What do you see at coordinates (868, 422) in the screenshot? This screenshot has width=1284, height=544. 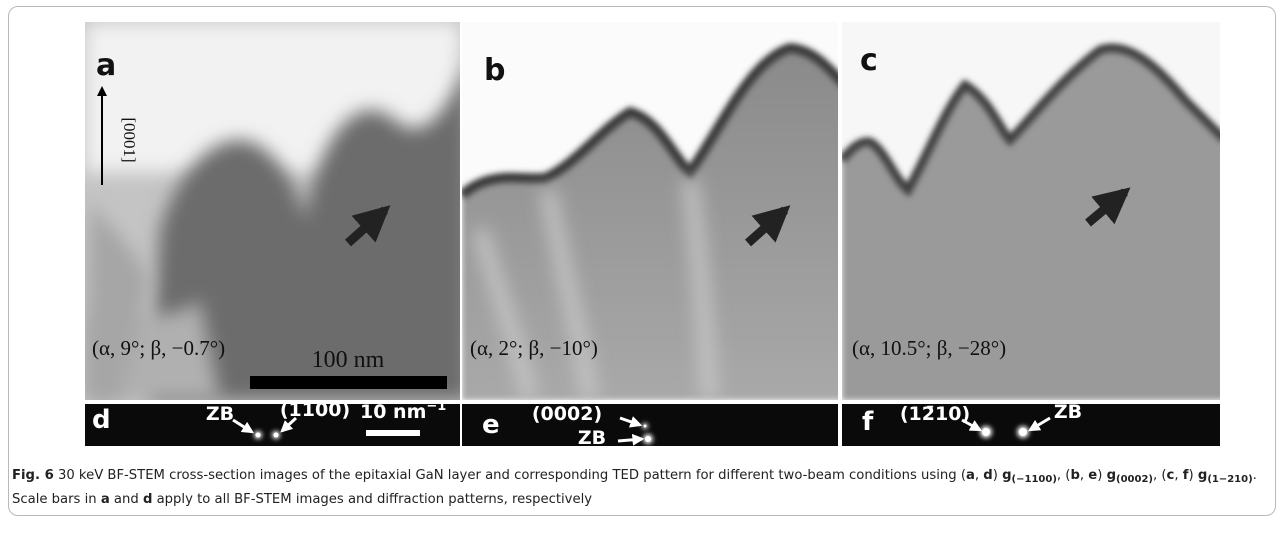 I see `panel-label: f` at bounding box center [868, 422].